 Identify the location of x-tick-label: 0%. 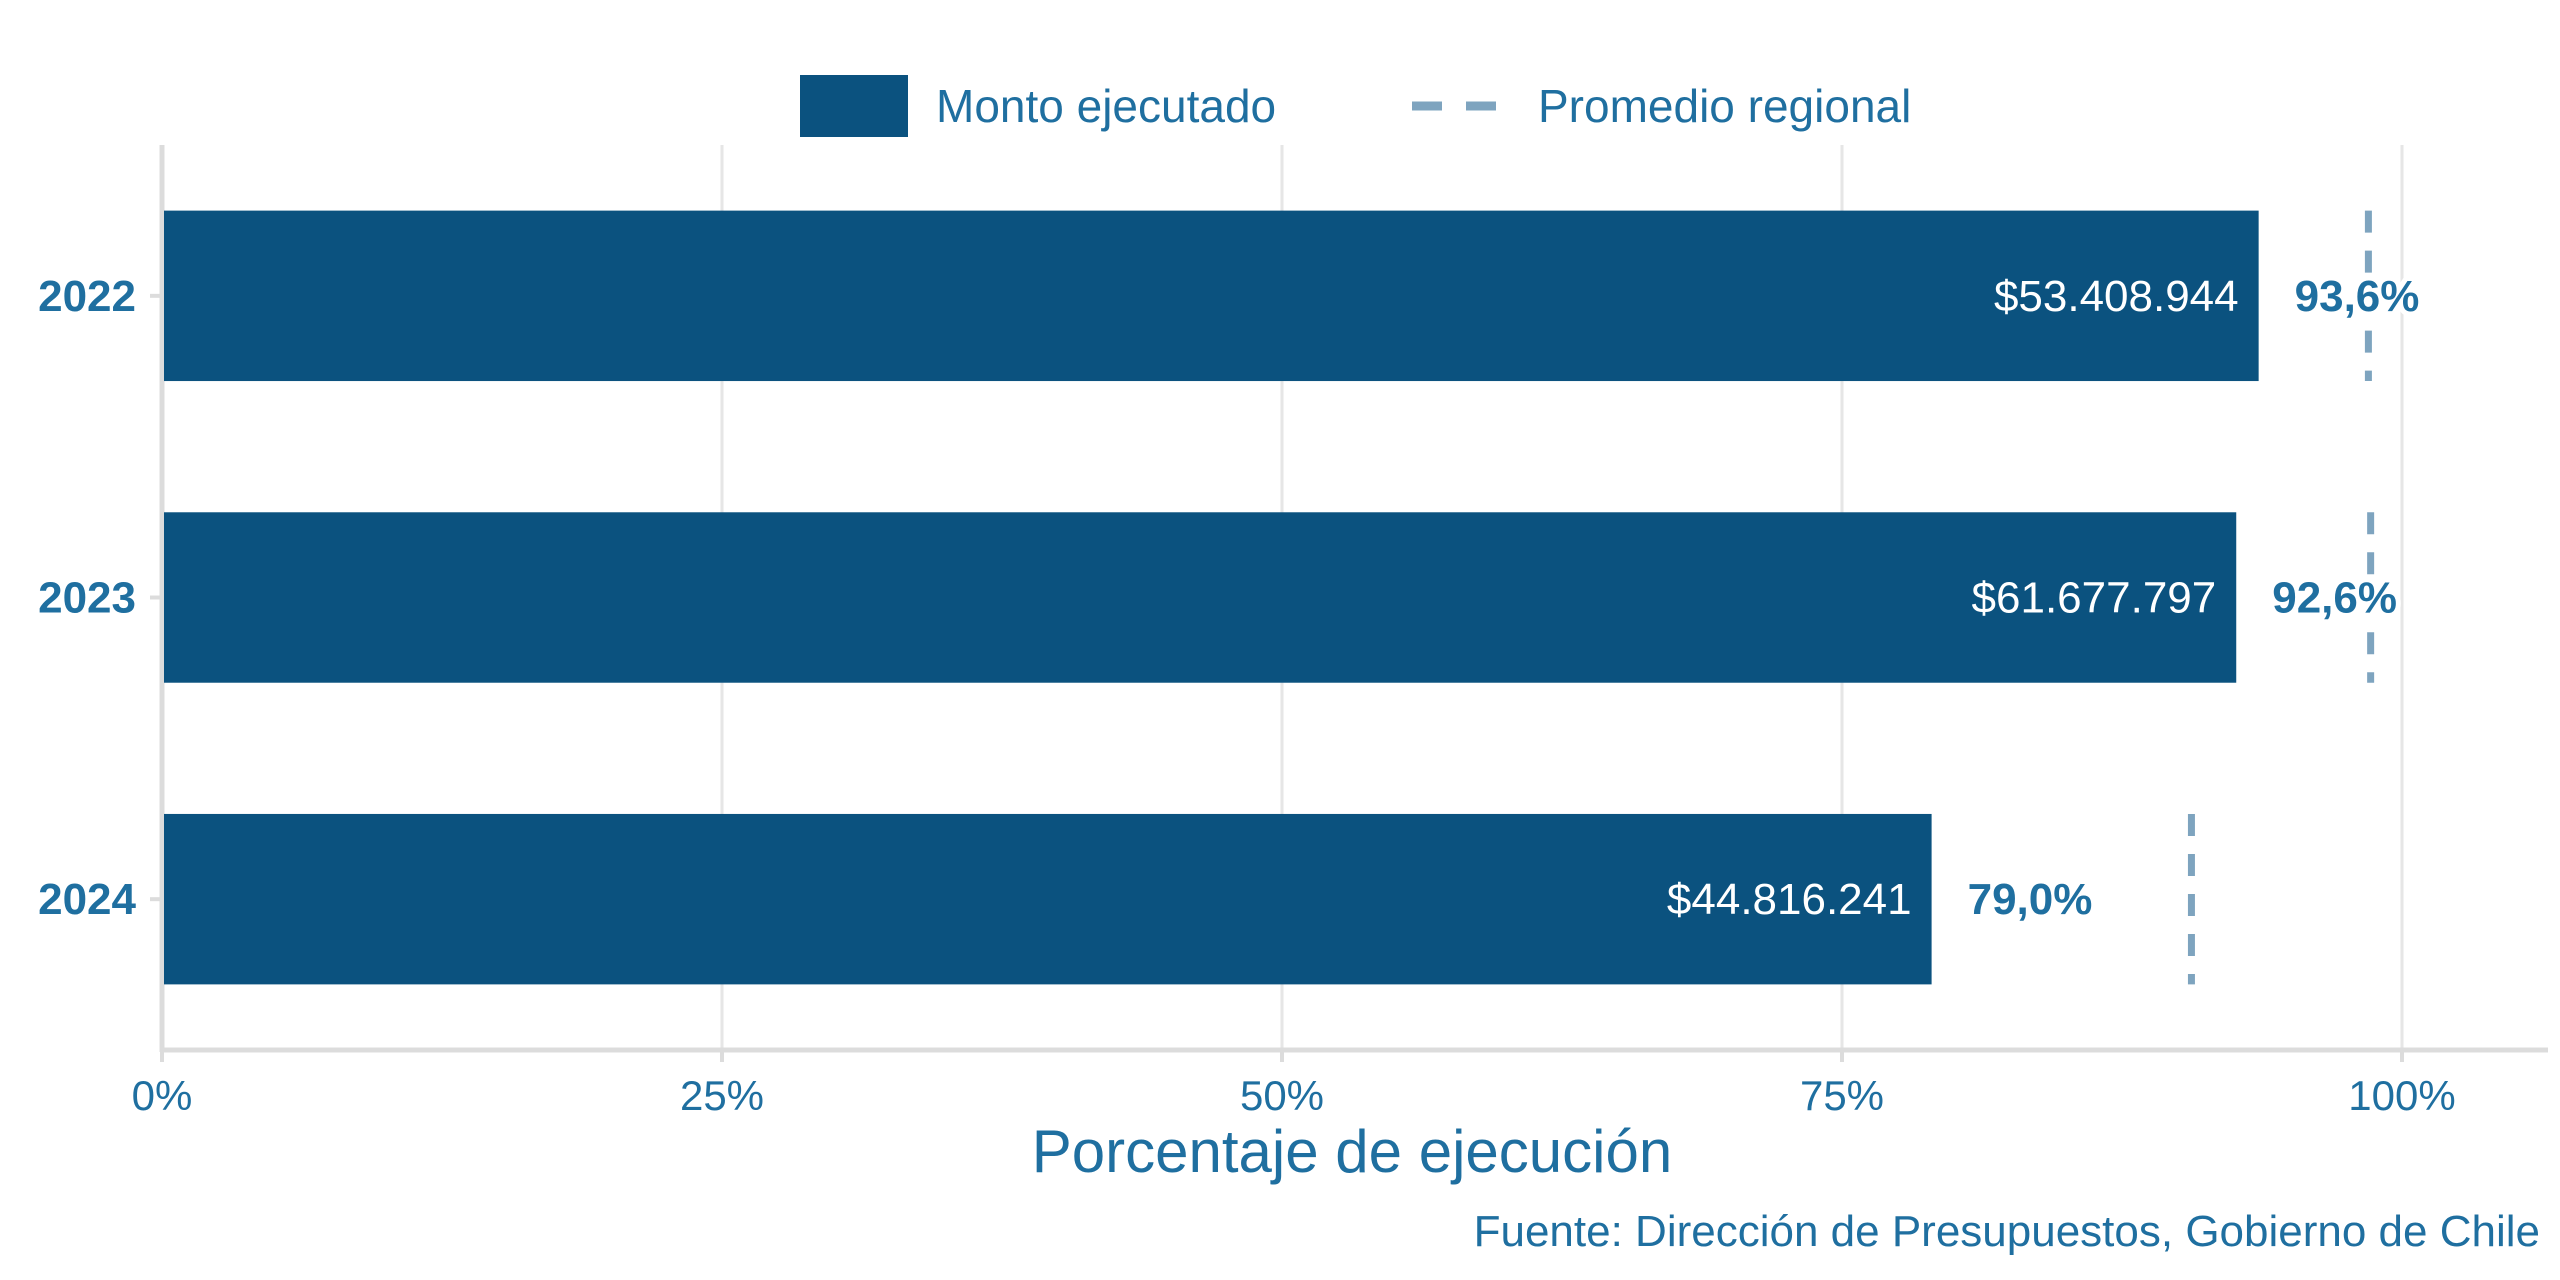
(162, 1095).